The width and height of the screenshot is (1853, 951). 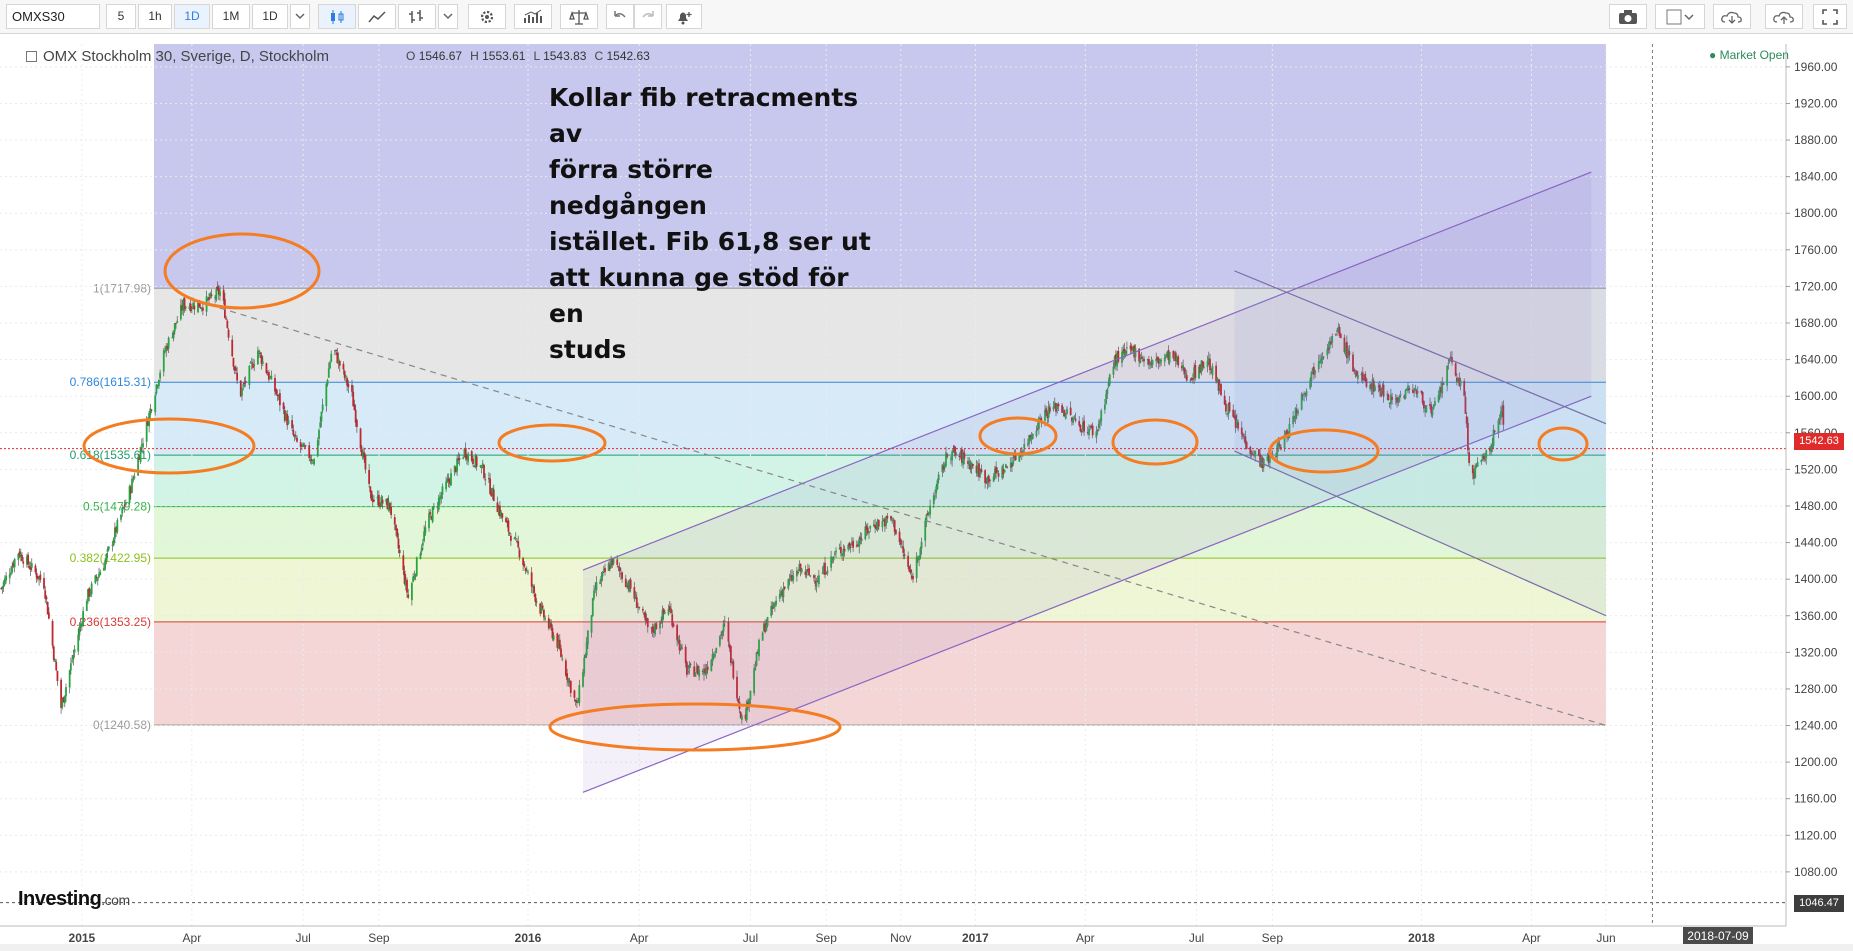 I want to click on symbol-input: OMXS30, so click(x=53, y=16).